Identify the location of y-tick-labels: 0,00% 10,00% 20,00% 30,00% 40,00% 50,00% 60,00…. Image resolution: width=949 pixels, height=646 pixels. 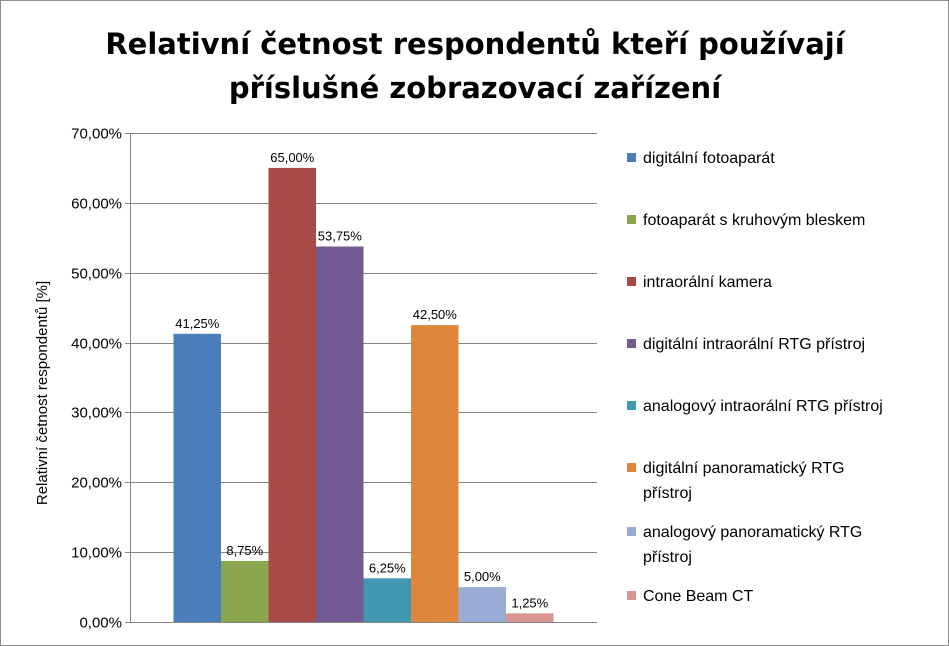
(96, 379).